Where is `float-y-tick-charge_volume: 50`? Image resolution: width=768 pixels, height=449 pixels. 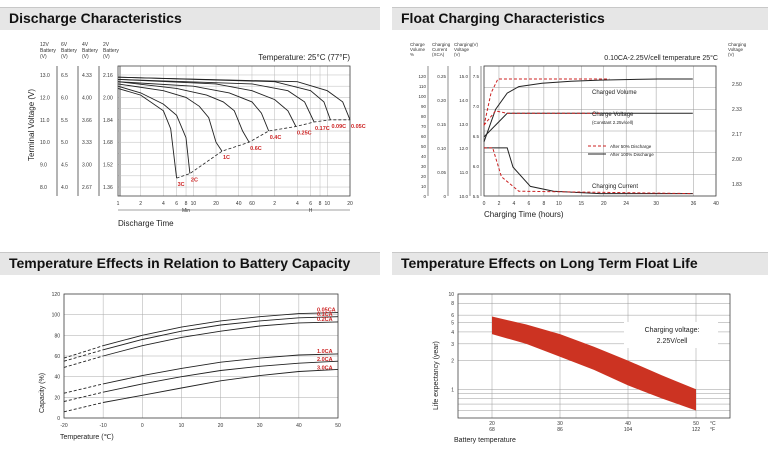
float-y-tick-charge_volume: 50 is located at coordinates (424, 146).